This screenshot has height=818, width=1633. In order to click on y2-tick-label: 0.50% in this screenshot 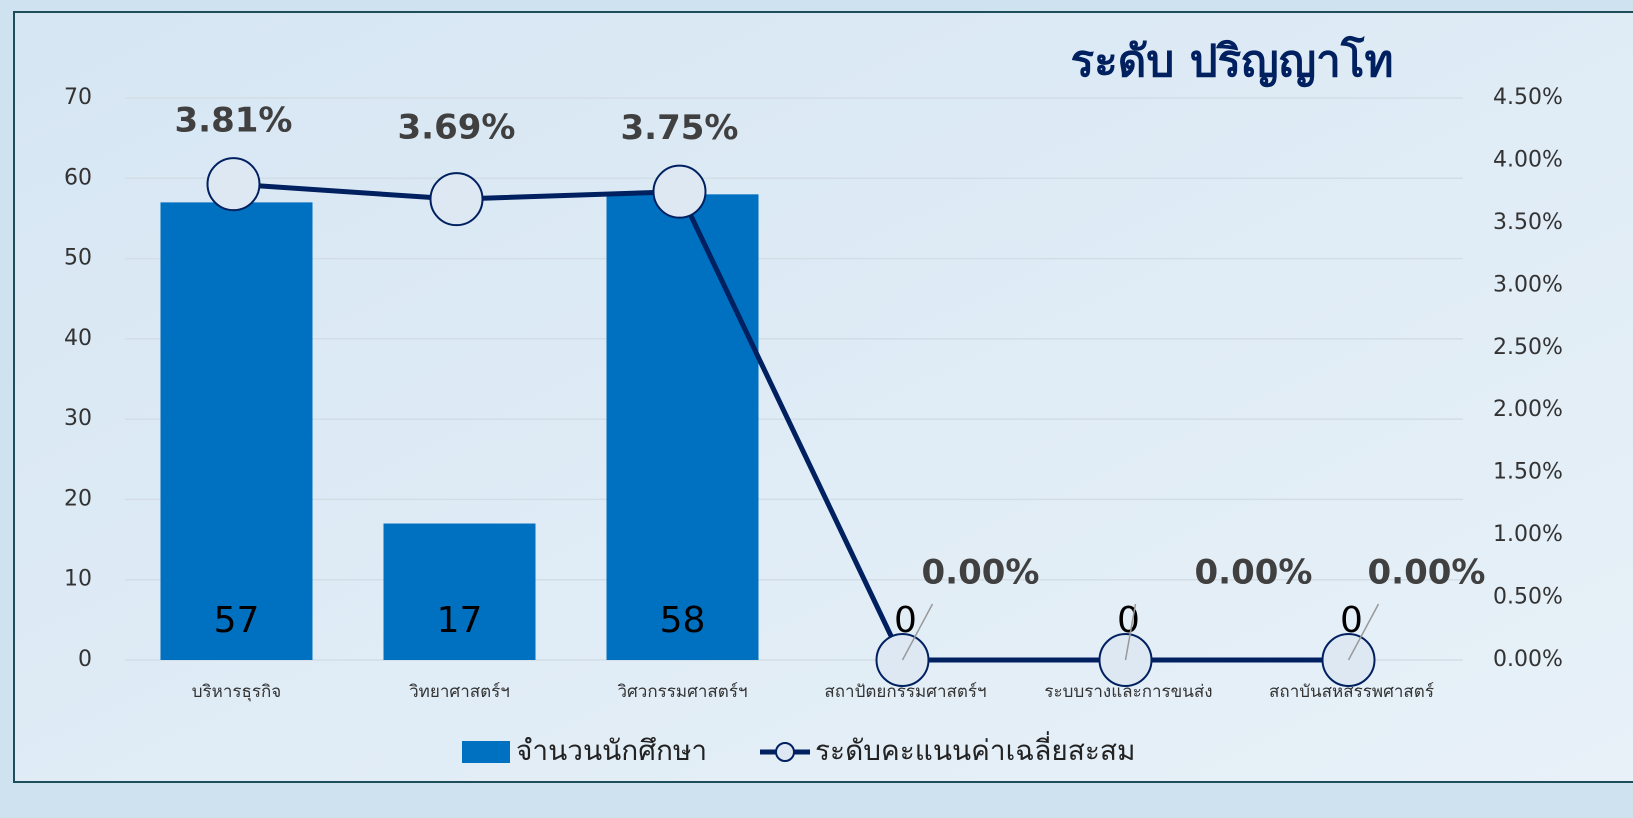, I will do `click(1528, 597)`.